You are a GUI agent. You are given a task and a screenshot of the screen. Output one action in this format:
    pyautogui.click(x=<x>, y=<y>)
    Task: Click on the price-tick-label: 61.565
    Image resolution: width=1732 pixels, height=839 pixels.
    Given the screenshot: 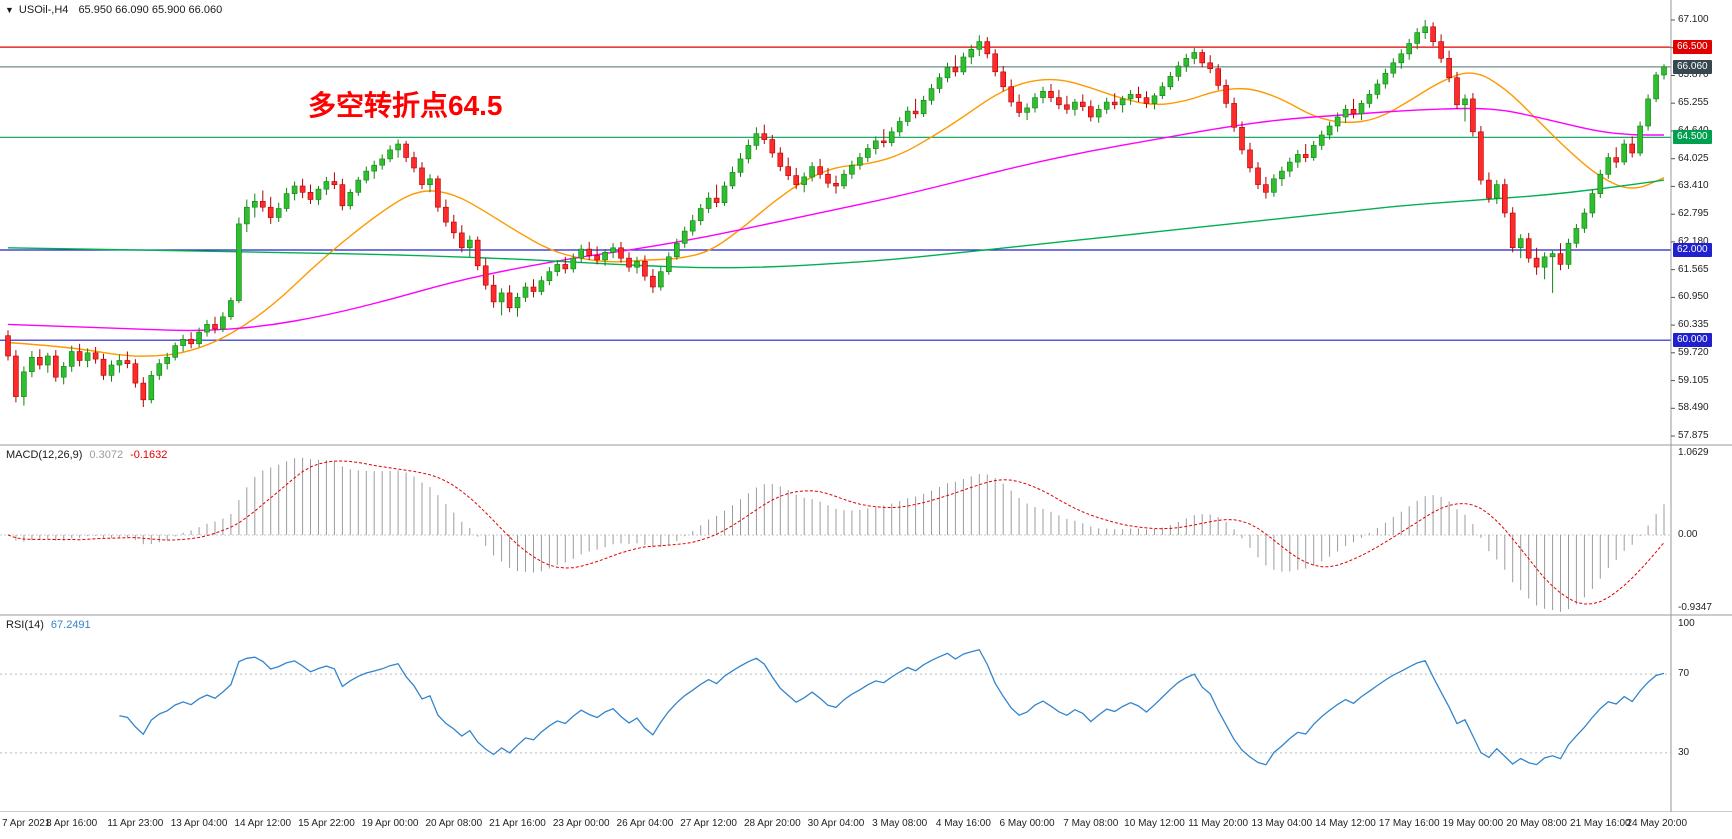 What is the action you would take?
    pyautogui.click(x=1693, y=269)
    